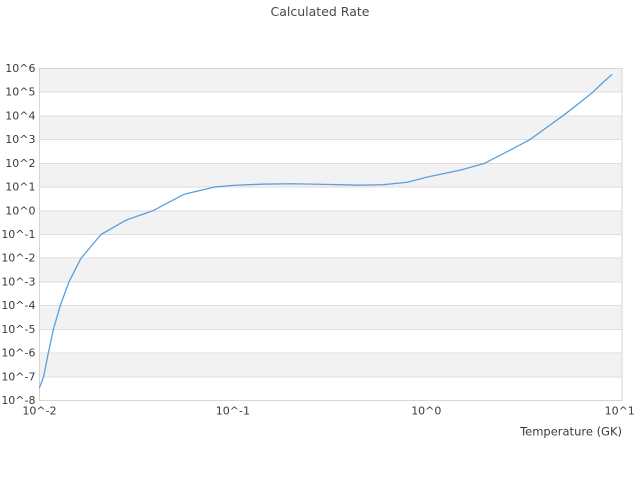 The width and height of the screenshot is (640, 480). What do you see at coordinates (18, 376) in the screenshot?
I see `y-tick-label: 10^-7` at bounding box center [18, 376].